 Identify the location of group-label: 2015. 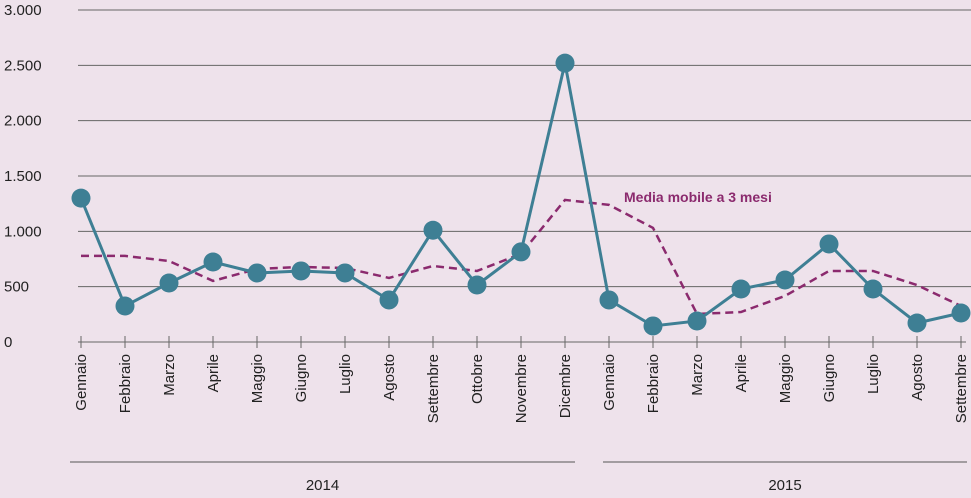
(784, 485).